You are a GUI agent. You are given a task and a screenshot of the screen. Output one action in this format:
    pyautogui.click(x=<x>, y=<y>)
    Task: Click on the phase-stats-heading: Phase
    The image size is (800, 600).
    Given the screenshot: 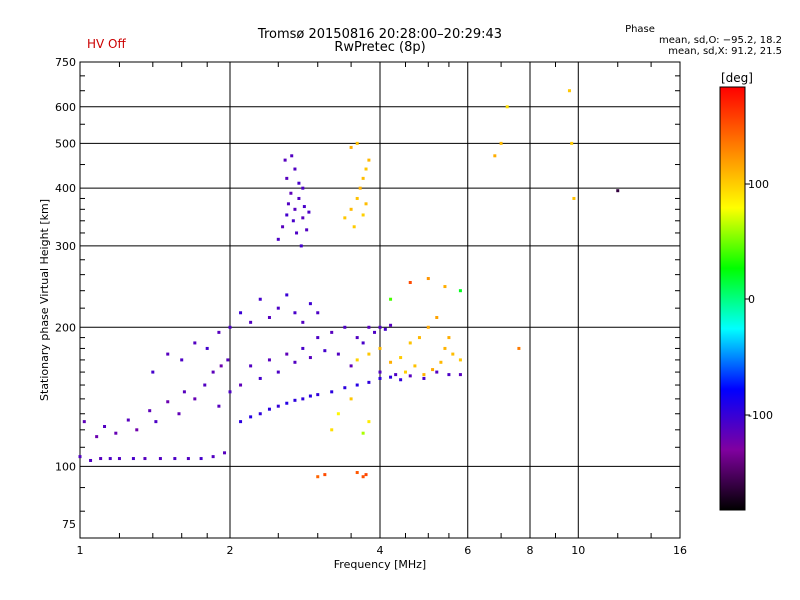 What is the action you would take?
    pyautogui.click(x=640, y=29)
    